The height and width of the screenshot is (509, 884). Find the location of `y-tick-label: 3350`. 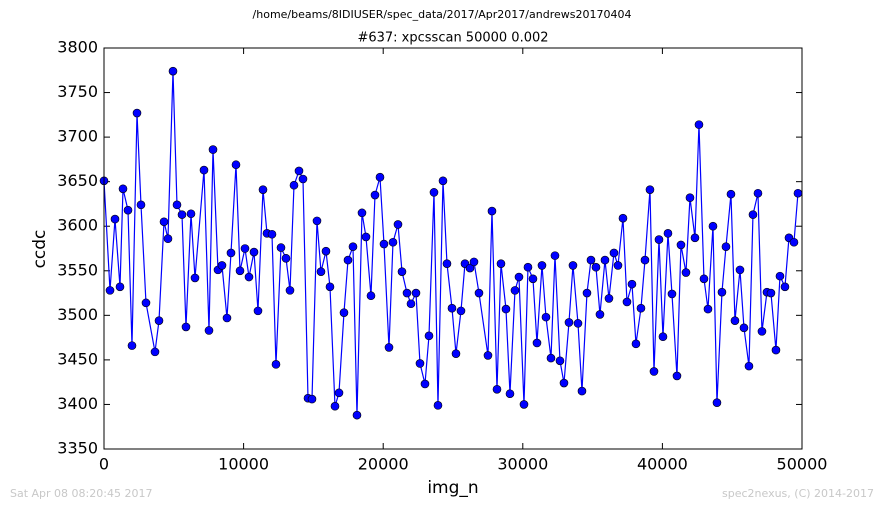

y-tick-label: 3350 is located at coordinates (77, 448).